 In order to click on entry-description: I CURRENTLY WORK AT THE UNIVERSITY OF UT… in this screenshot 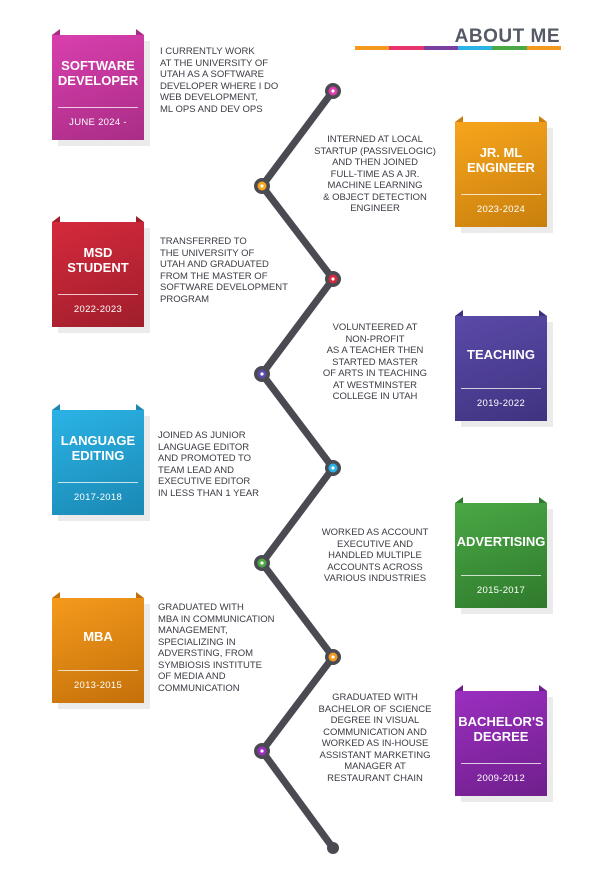, I will do `click(219, 80)`.